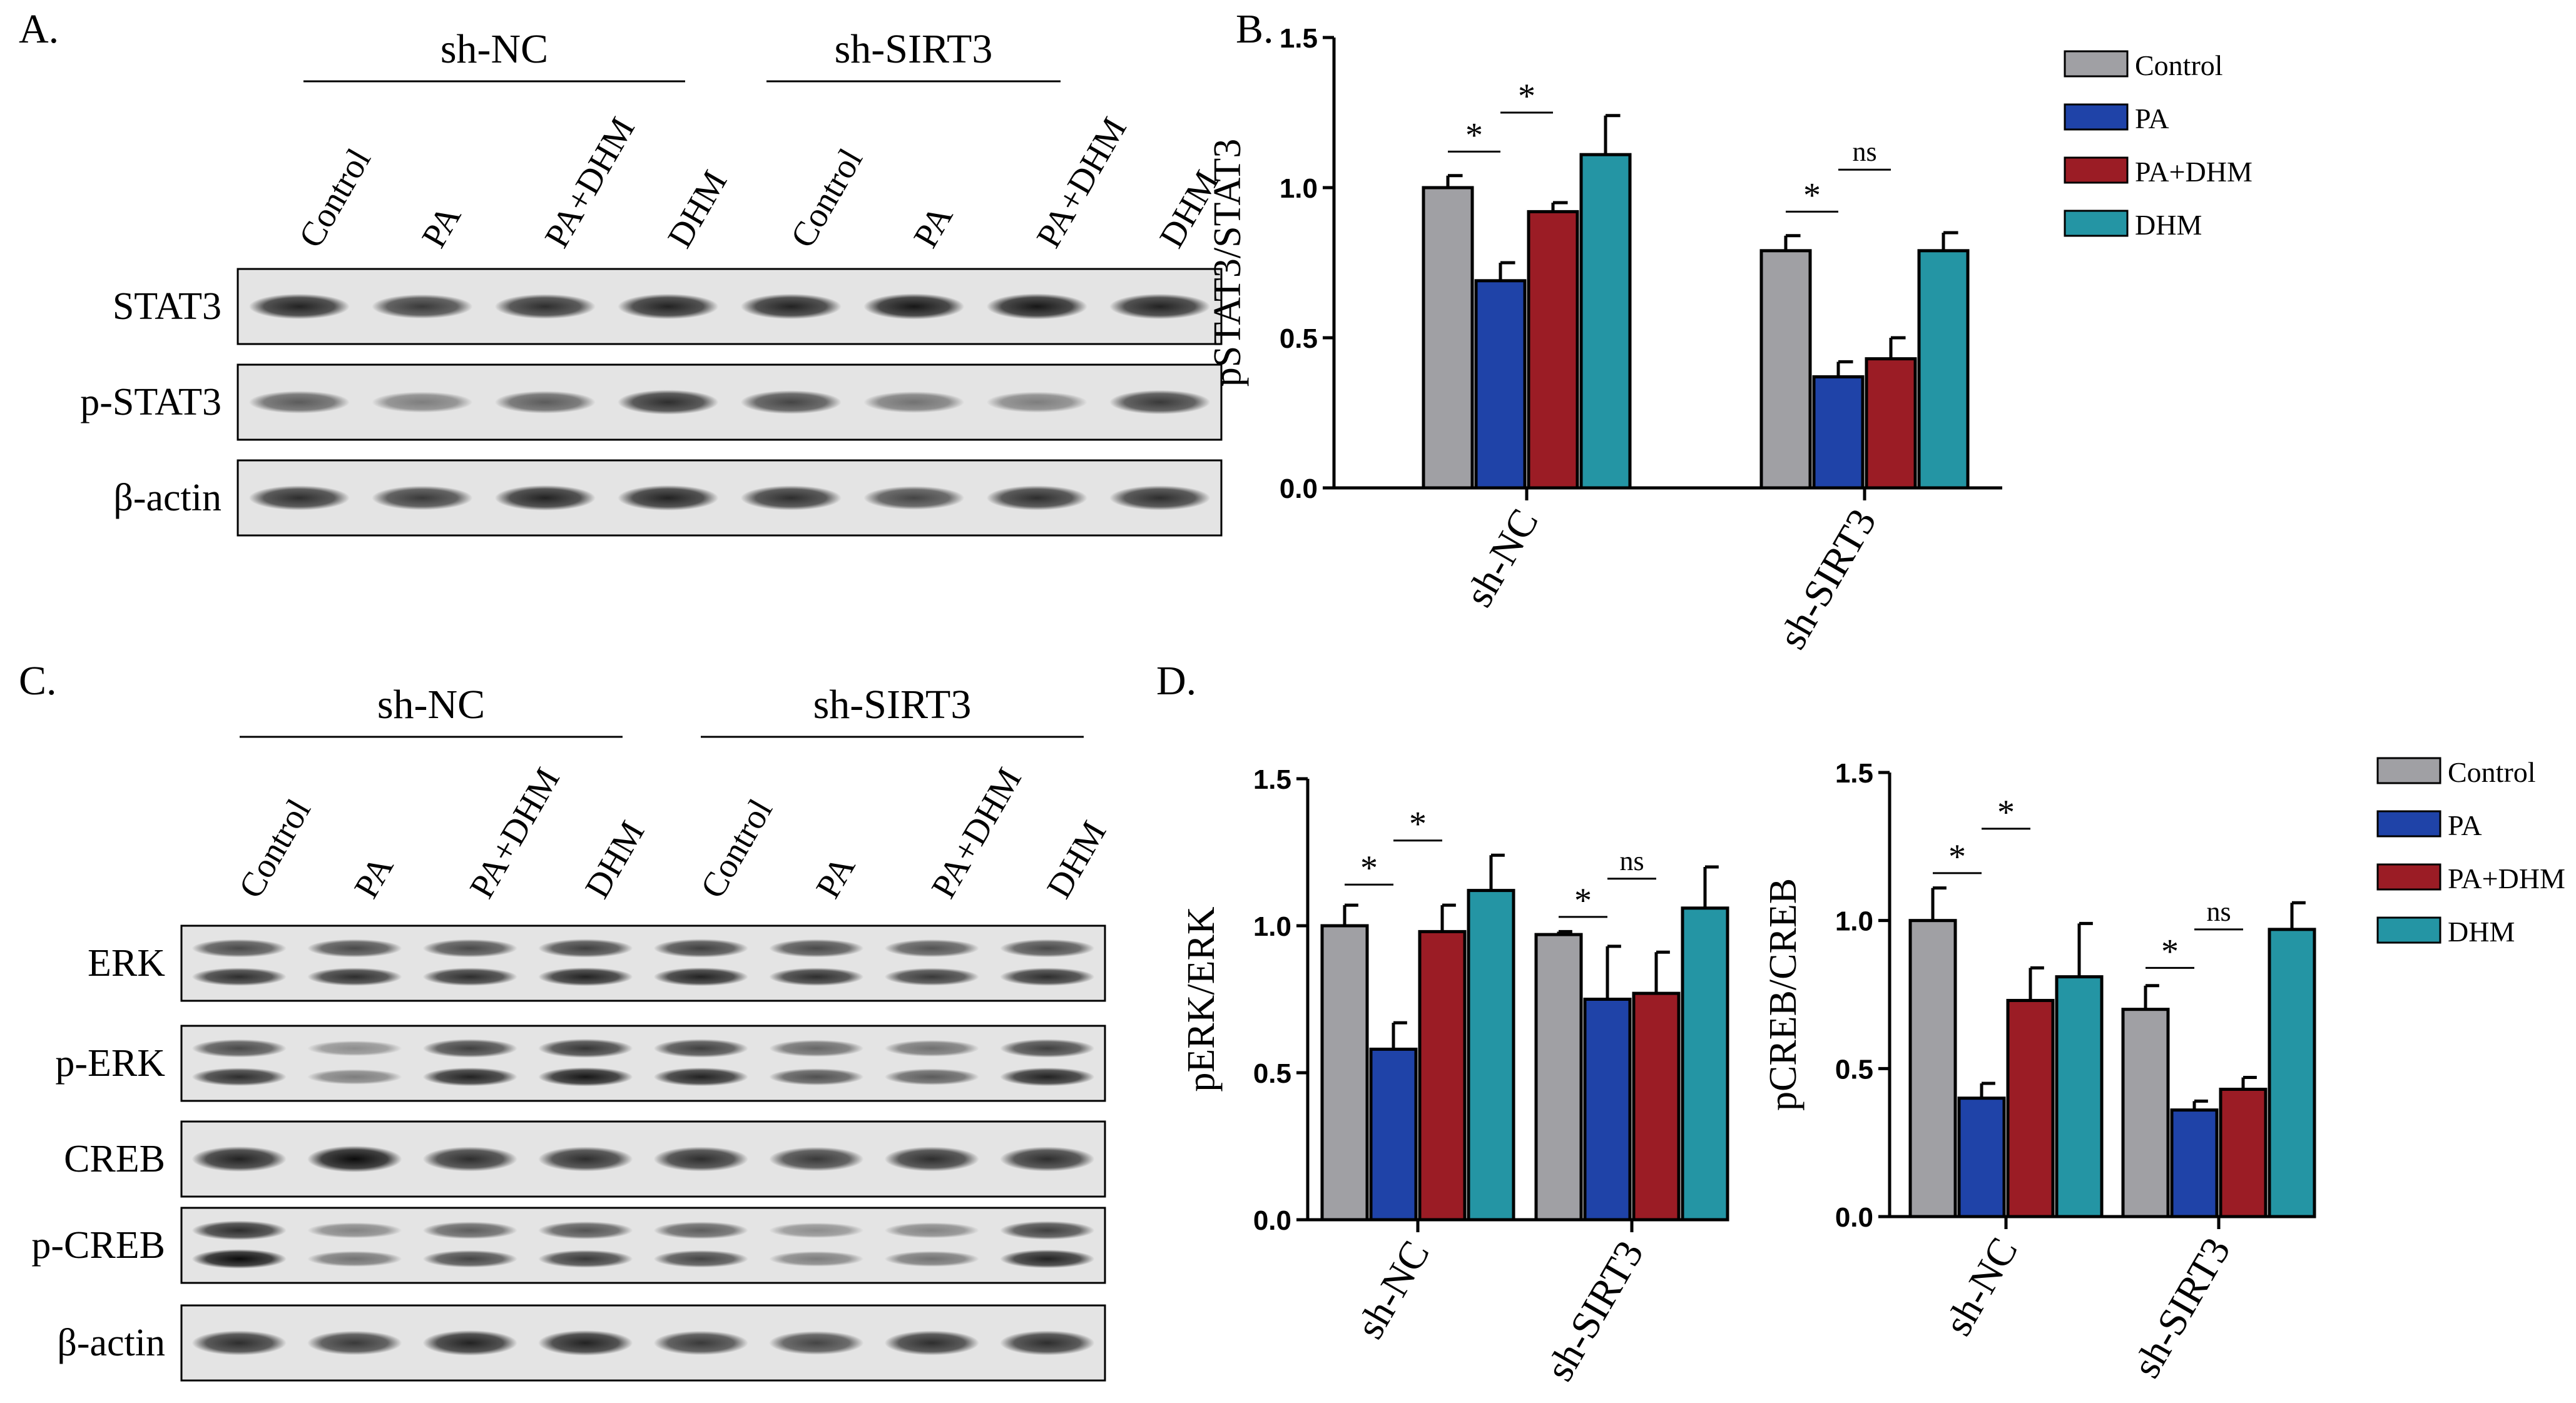 The width and height of the screenshot is (2576, 1403). Describe the element at coordinates (892, 704) in the screenshot. I see `blot-group-label: sh-SIRT3` at that location.